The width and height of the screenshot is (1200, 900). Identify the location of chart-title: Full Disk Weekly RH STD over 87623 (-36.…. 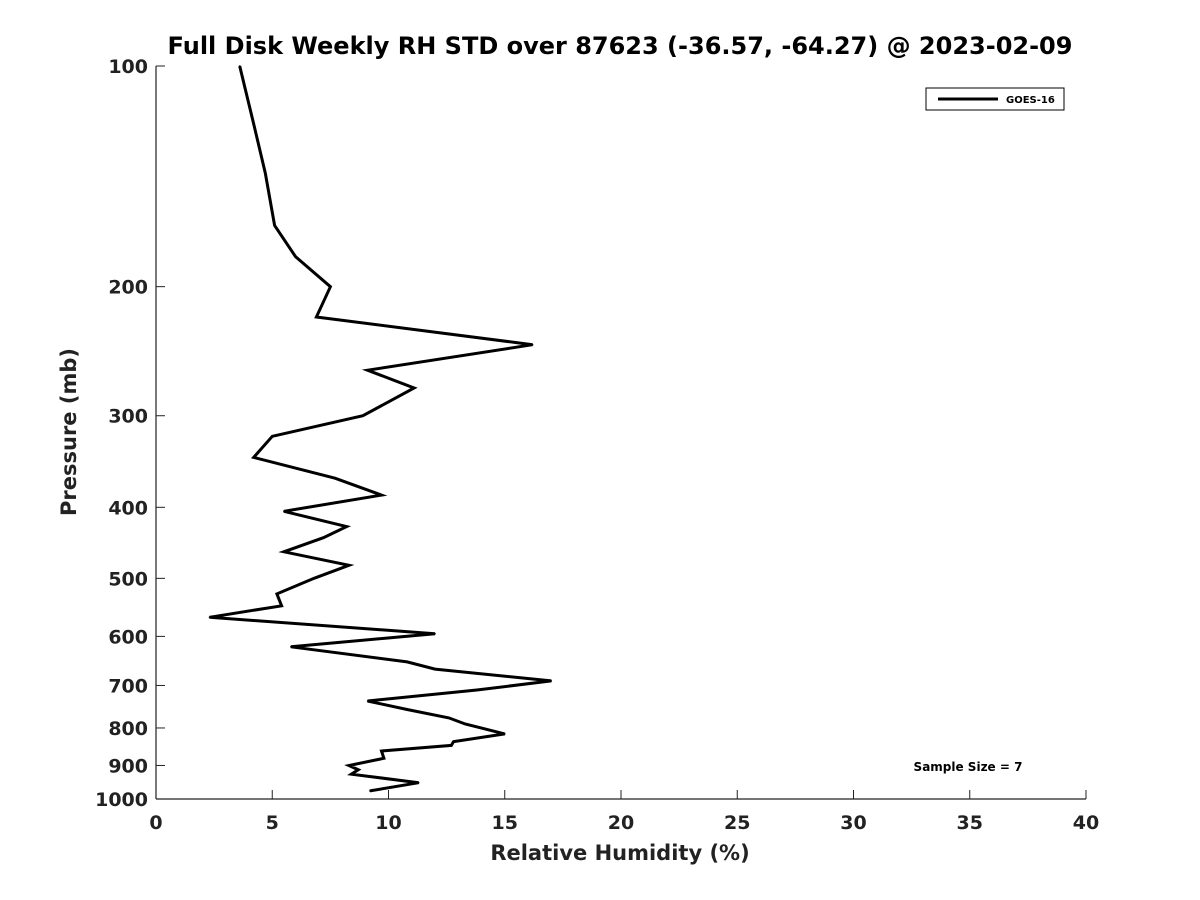
(620, 46).